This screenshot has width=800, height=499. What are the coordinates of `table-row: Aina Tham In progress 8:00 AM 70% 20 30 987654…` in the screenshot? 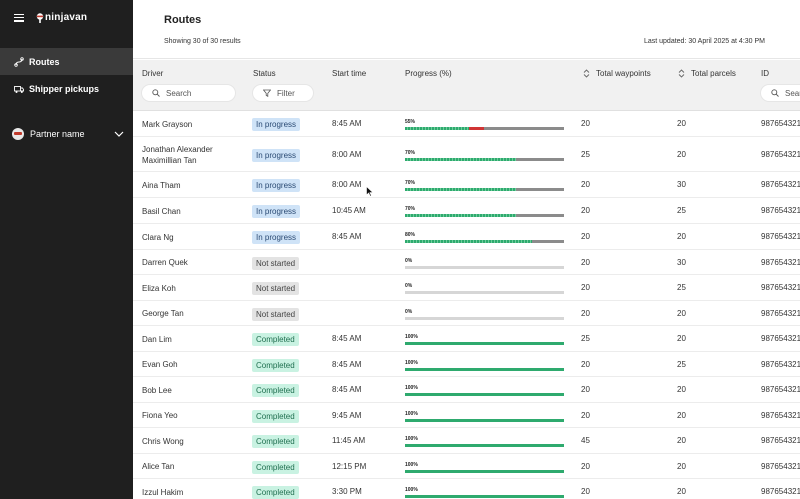 It's located at (466, 185).